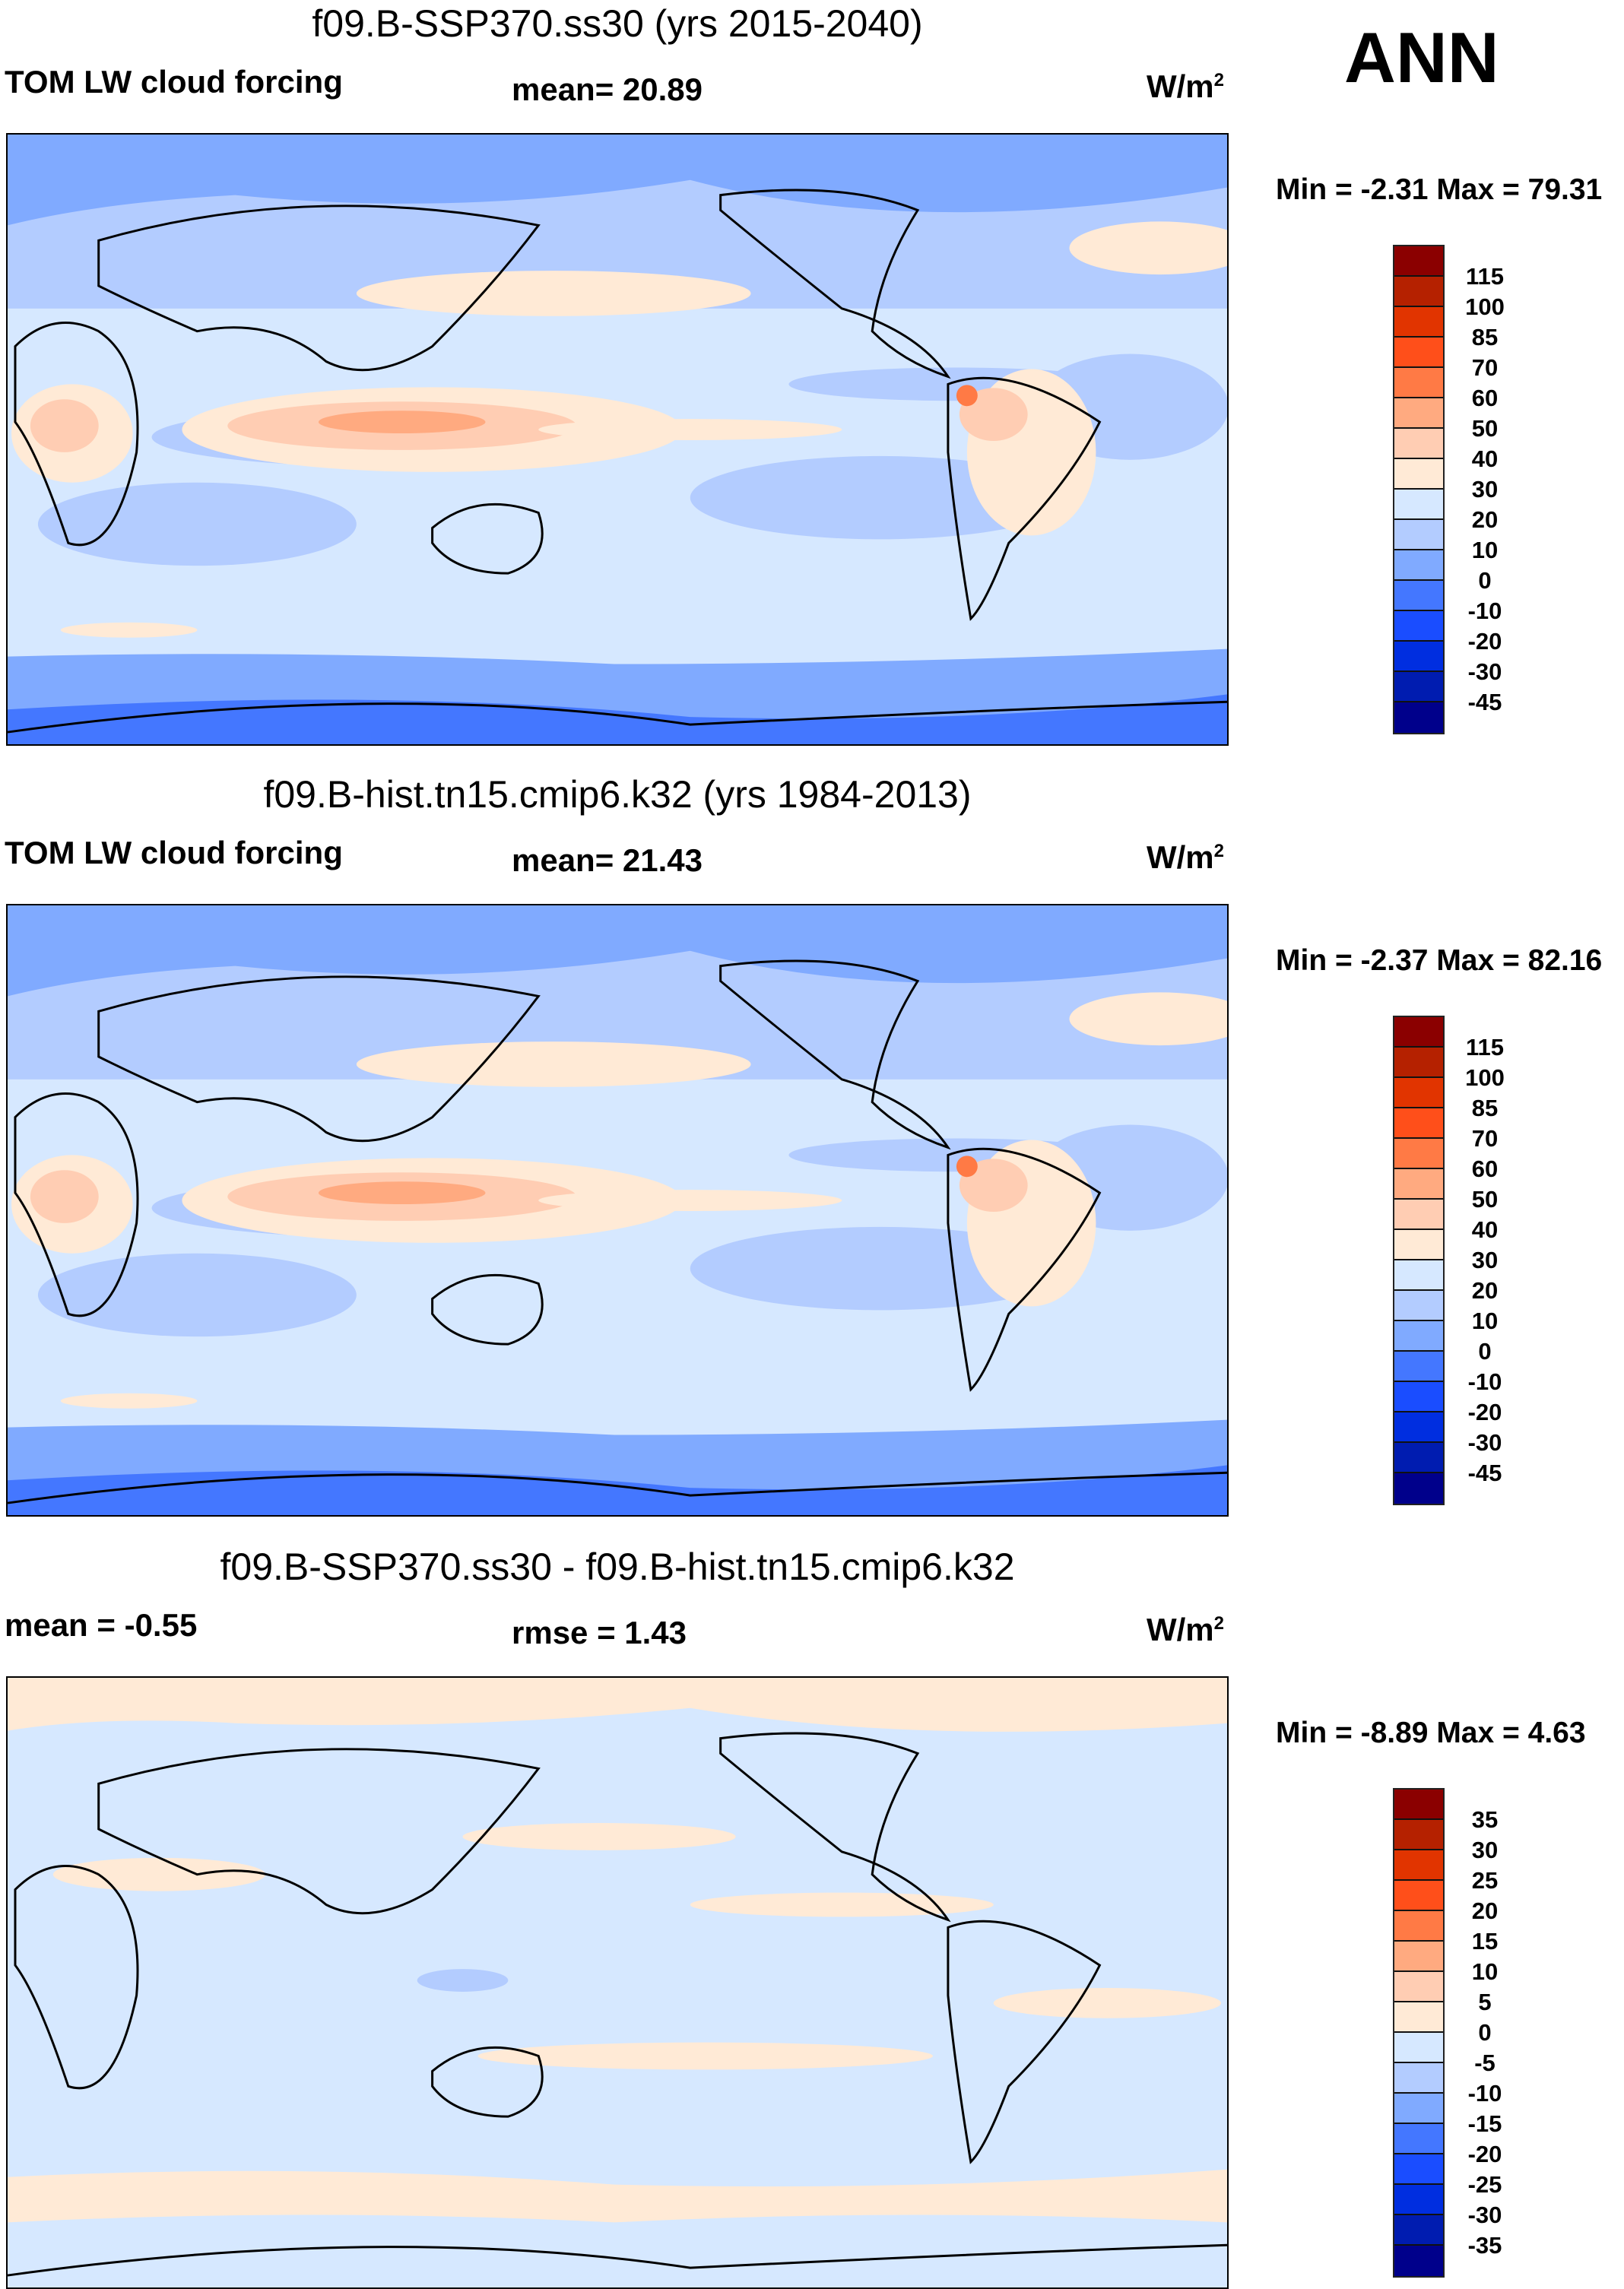 The image size is (1624, 2289). What do you see at coordinates (1485, 1941) in the screenshot?
I see `colorbar-tick-label: 15` at bounding box center [1485, 1941].